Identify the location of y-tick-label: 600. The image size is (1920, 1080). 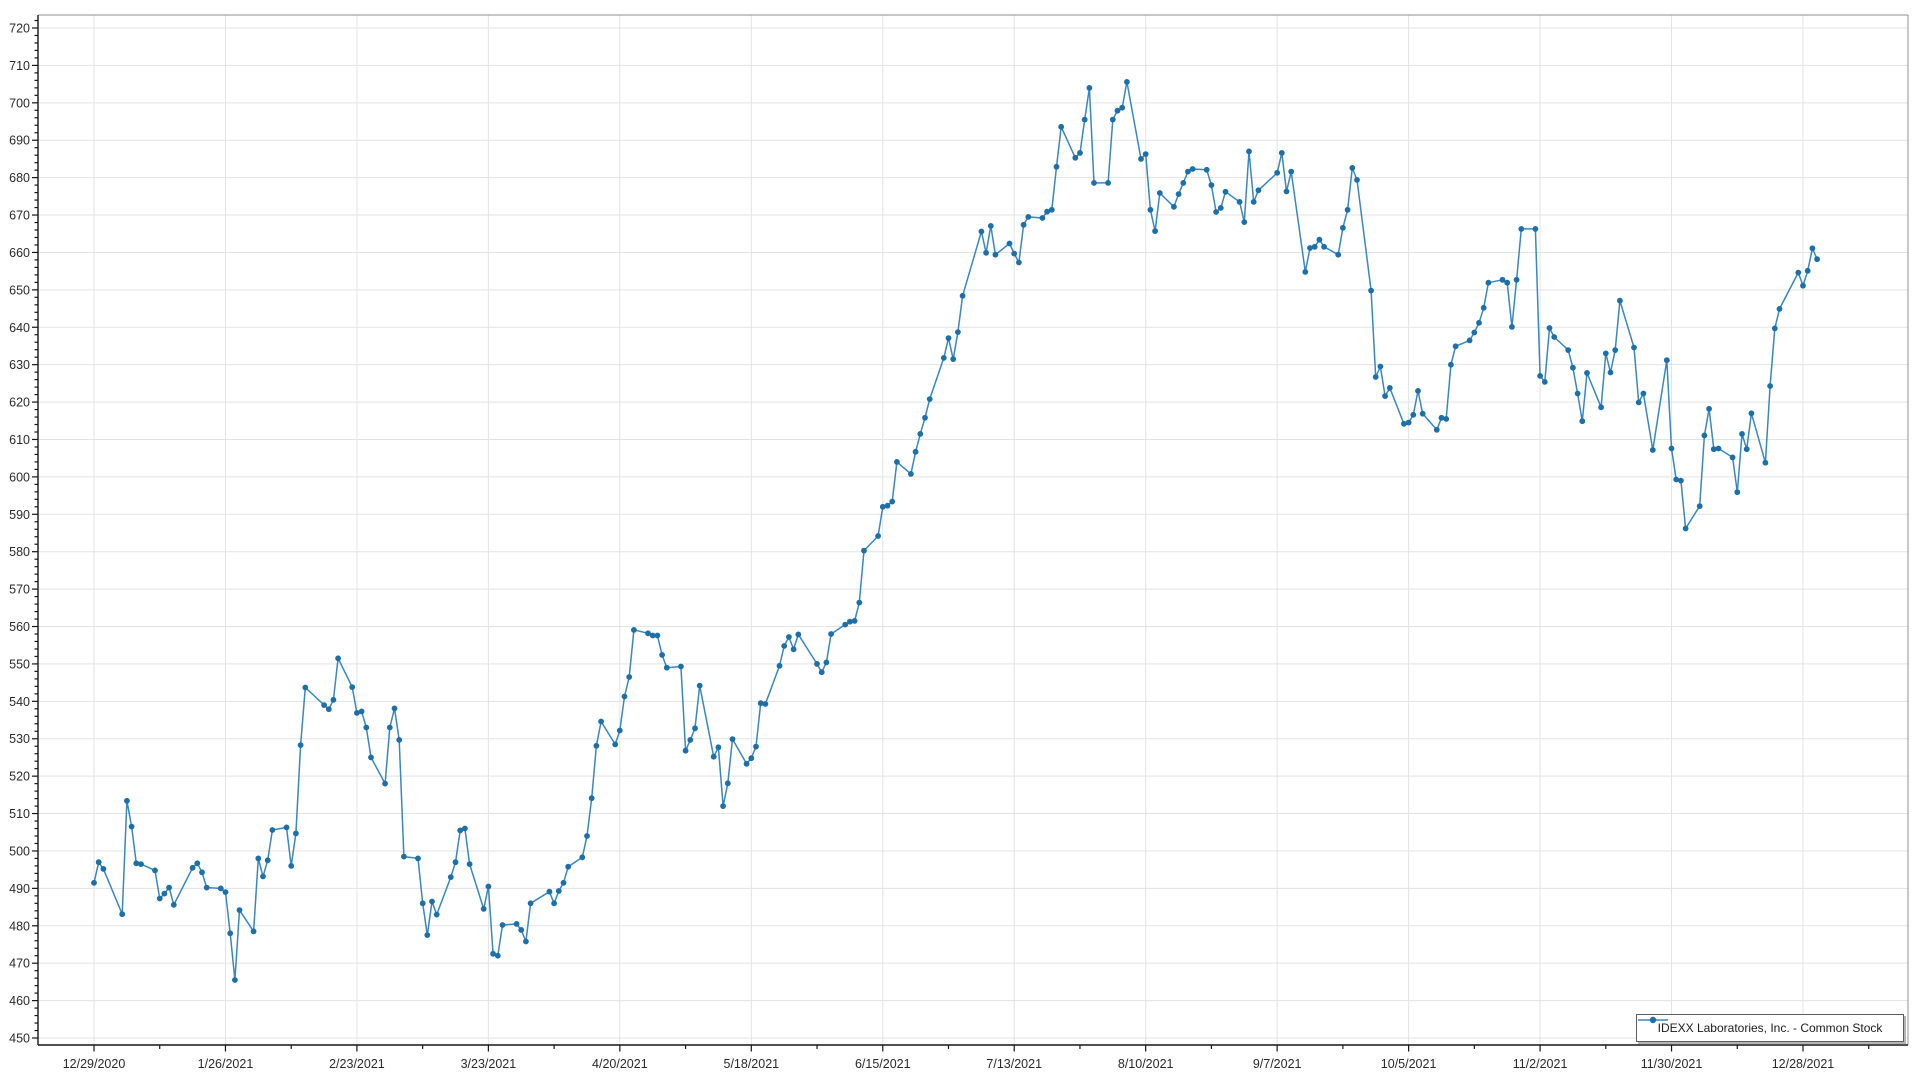
(19, 477).